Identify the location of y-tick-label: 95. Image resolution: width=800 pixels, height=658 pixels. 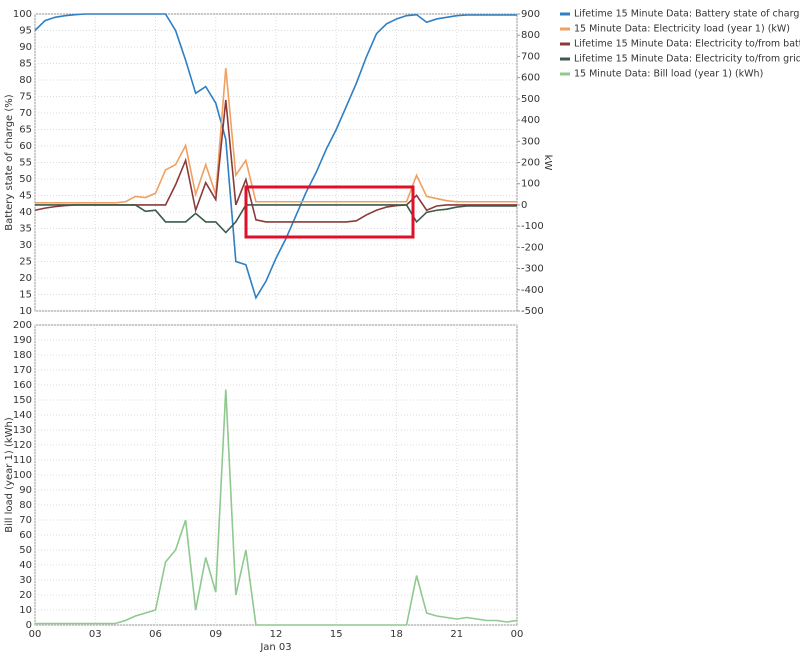
(25, 31).